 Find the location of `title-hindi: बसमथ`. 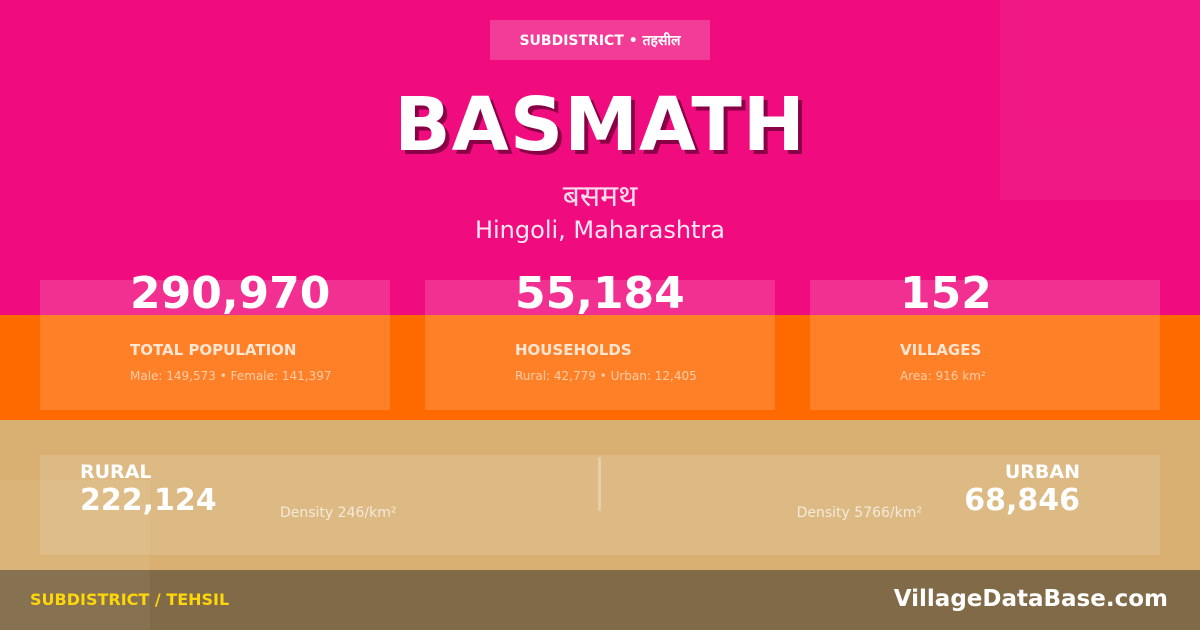

title-hindi: बसमथ is located at coordinates (600, 196).